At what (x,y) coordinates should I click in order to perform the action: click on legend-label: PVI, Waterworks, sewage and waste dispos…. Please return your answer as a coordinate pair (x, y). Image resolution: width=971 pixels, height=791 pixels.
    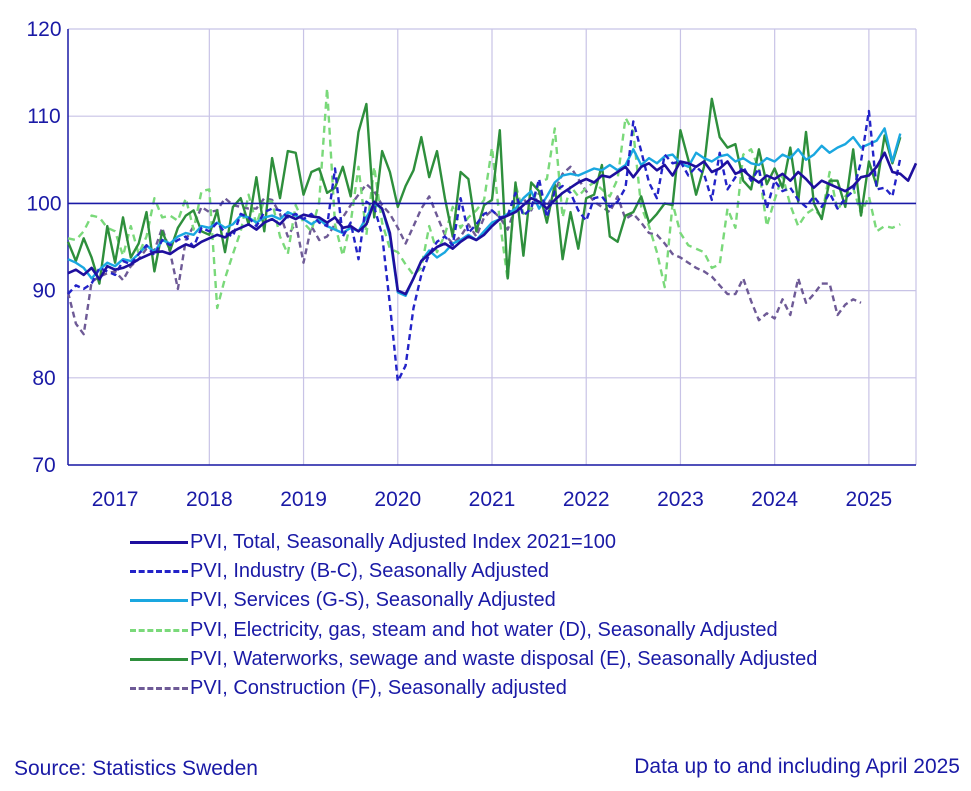
    Looking at the image, I should click on (504, 658).